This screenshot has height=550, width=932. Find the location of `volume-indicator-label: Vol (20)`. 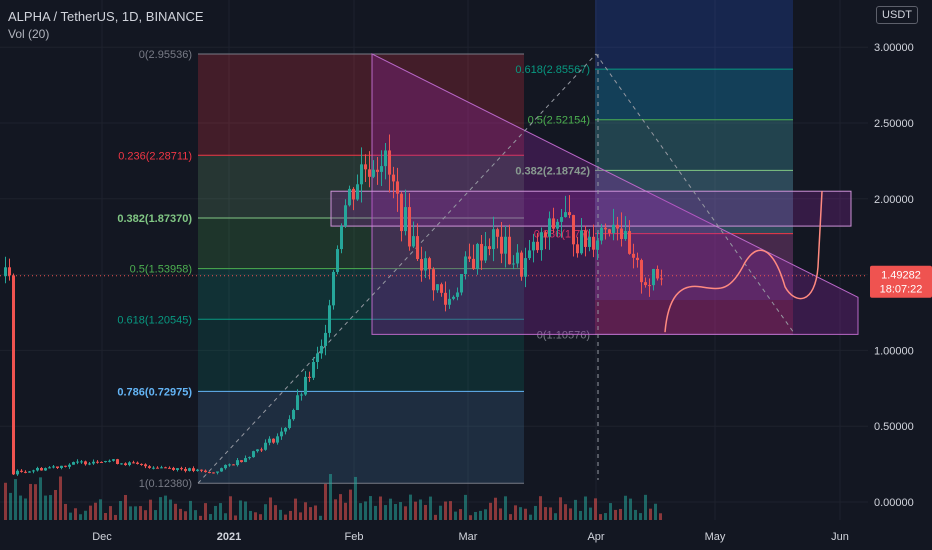

volume-indicator-label: Vol (20) is located at coordinates (29, 34).